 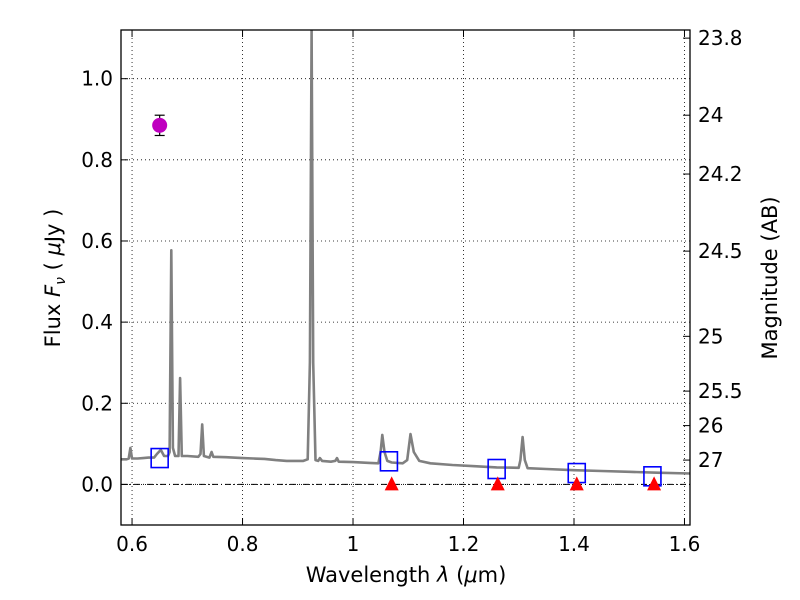 I want to click on x-tick-label: 1, so click(x=353, y=544).